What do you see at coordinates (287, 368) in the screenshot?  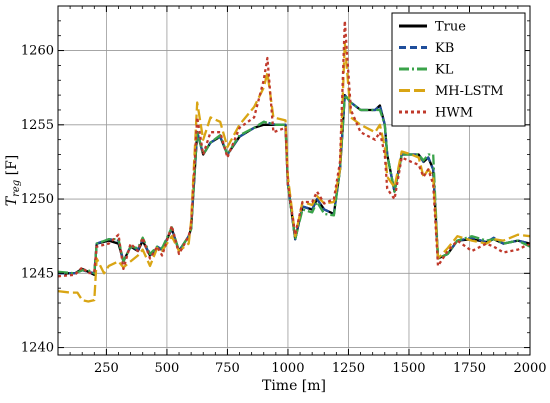 I see `x-tick-label: 1000` at bounding box center [287, 368].